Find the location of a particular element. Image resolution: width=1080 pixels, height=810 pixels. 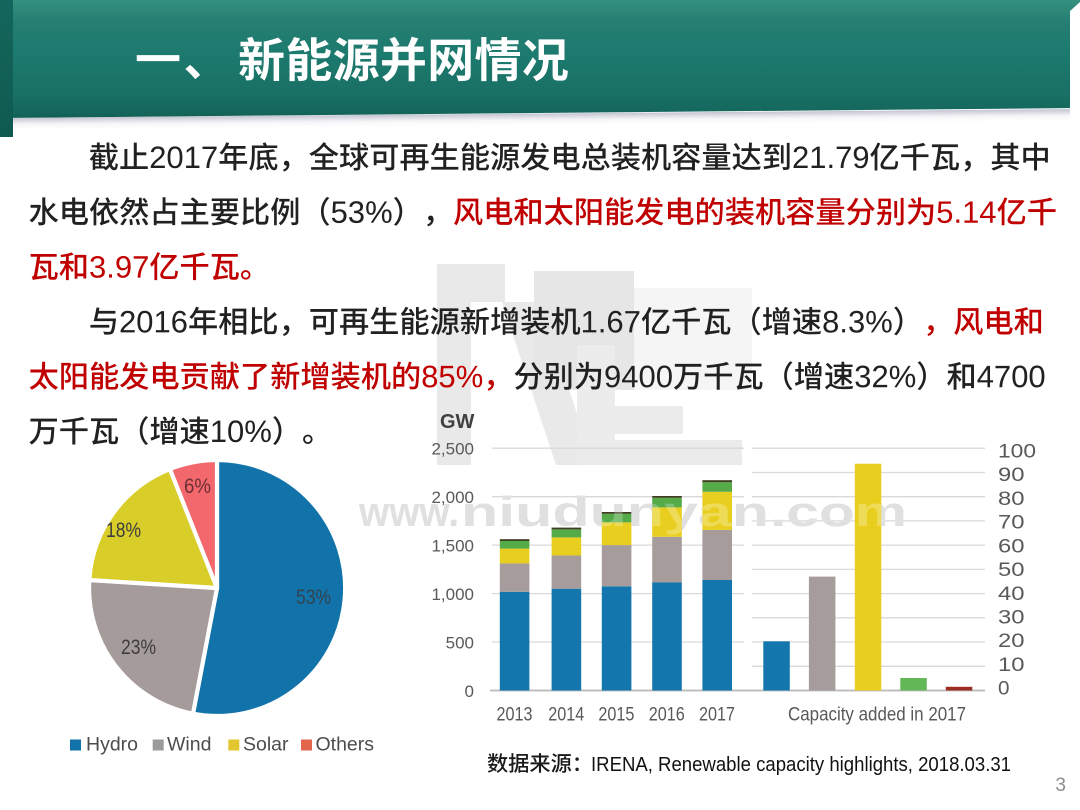

svg-text: 2017 is located at coordinates (717, 715).